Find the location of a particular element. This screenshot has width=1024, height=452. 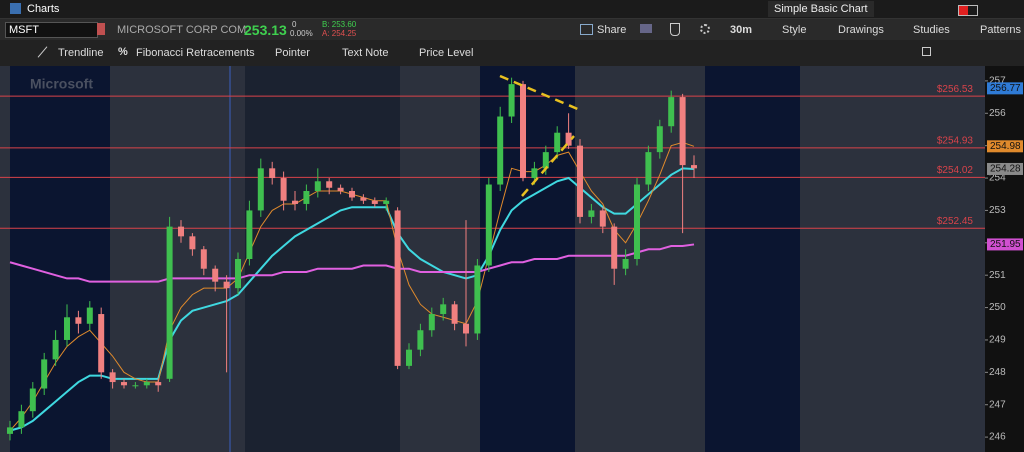

tool-button: Pointer is located at coordinates (292, 53).